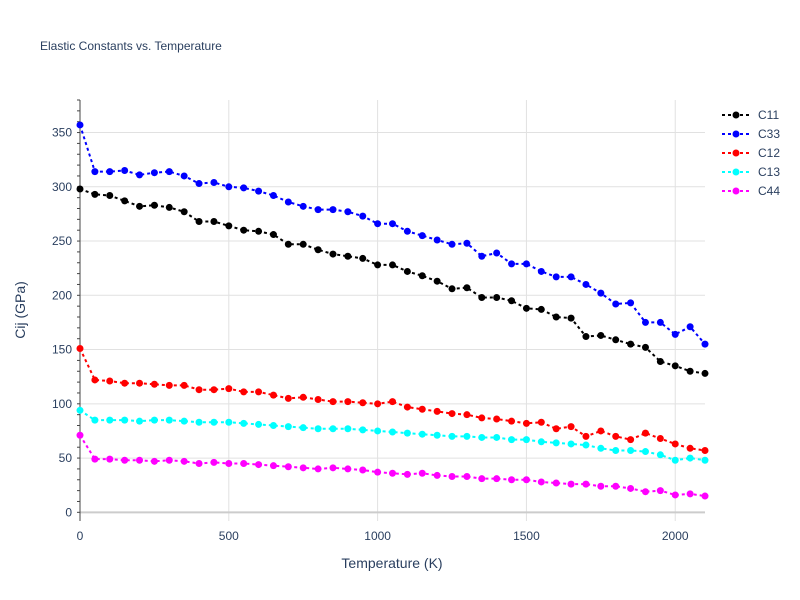  What do you see at coordinates (750, 115) in the screenshot?
I see `legend-item-c11: C11` at bounding box center [750, 115].